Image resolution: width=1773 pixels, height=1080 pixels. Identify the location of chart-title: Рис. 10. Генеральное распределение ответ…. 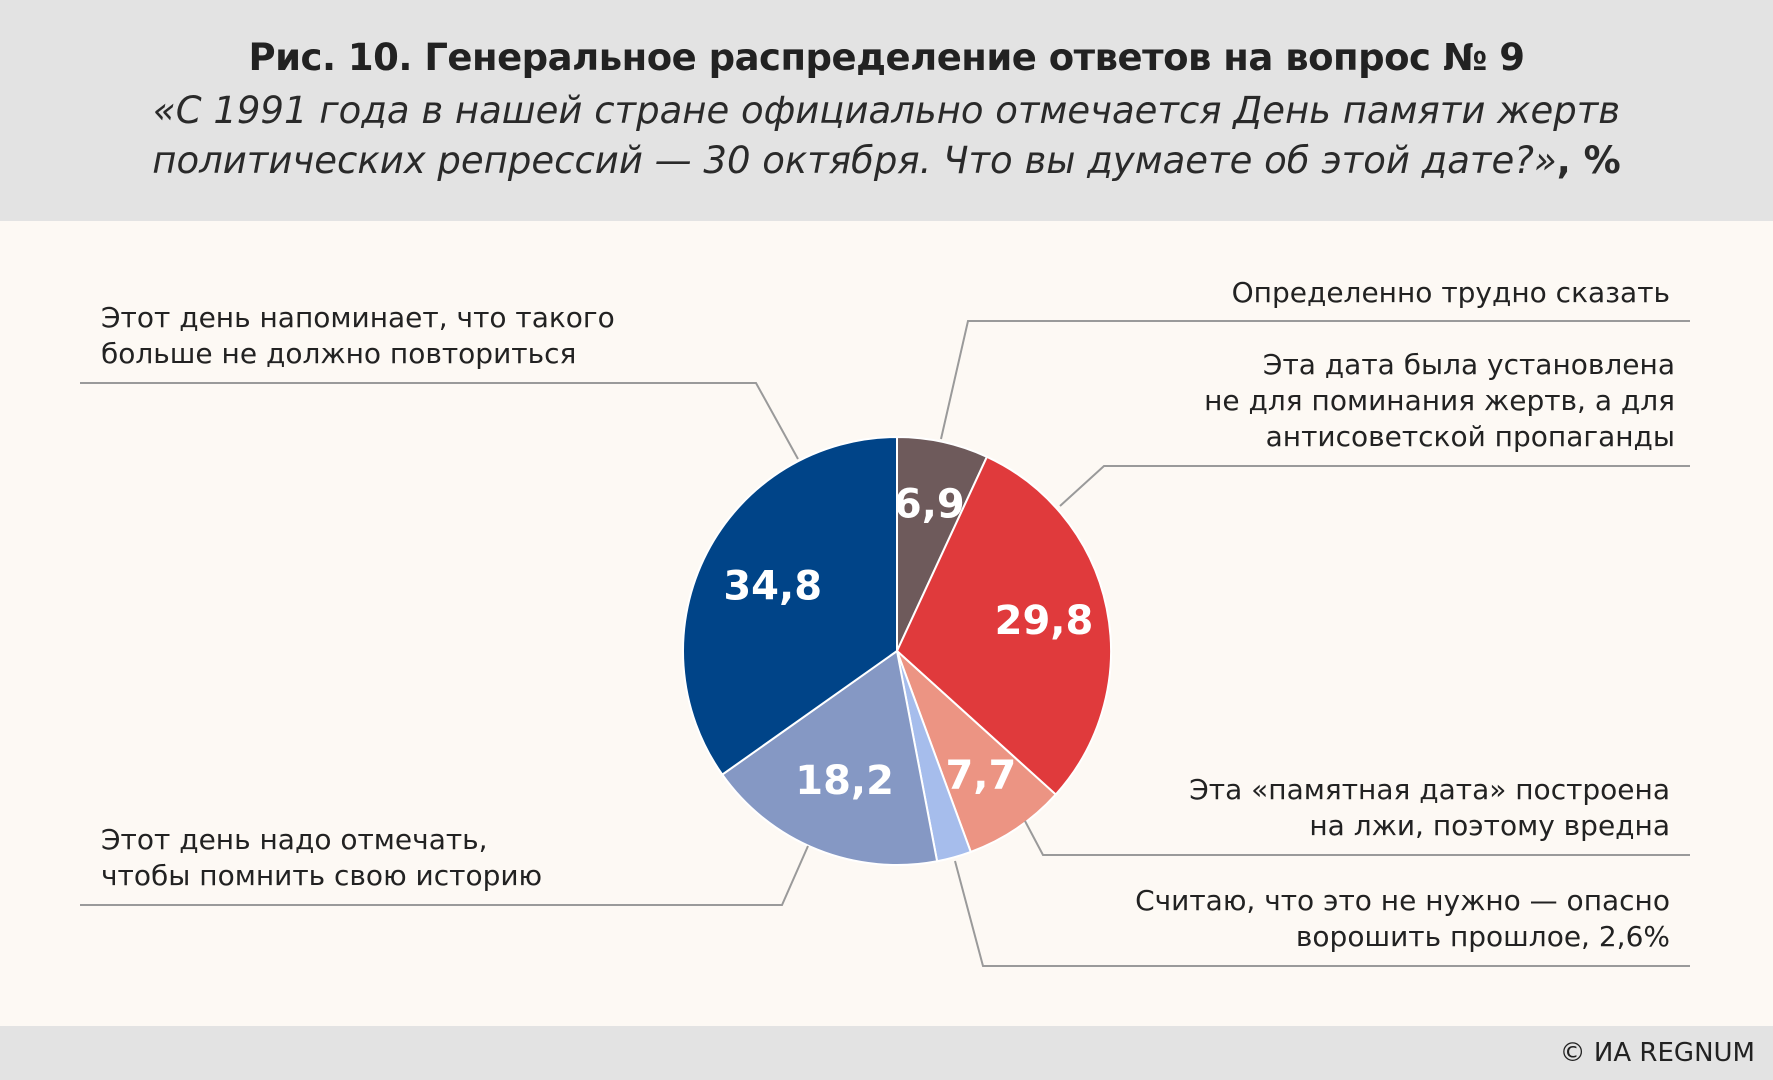
(886, 57).